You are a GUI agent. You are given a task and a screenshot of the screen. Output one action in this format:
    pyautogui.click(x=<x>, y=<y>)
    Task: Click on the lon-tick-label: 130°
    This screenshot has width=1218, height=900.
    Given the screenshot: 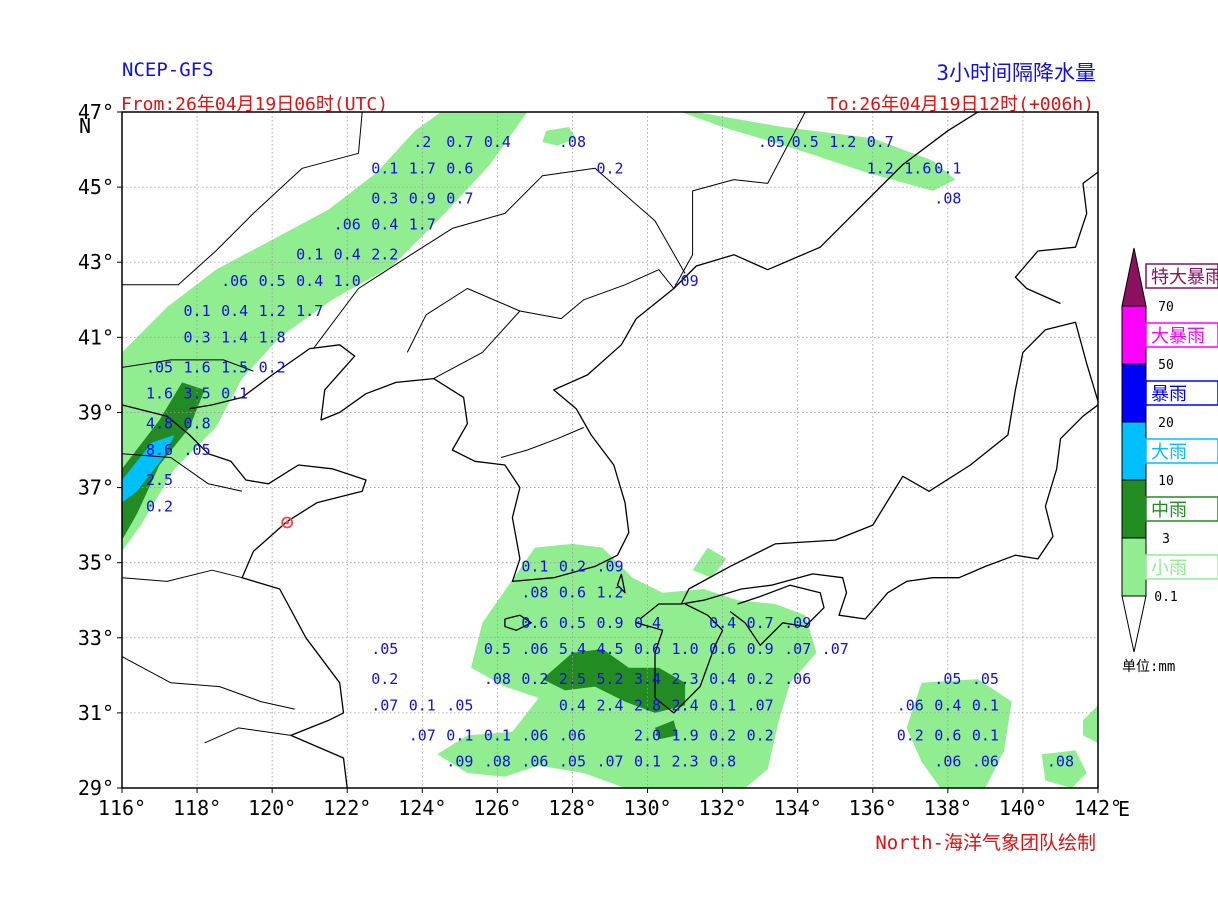 What is the action you would take?
    pyautogui.click(x=647, y=808)
    